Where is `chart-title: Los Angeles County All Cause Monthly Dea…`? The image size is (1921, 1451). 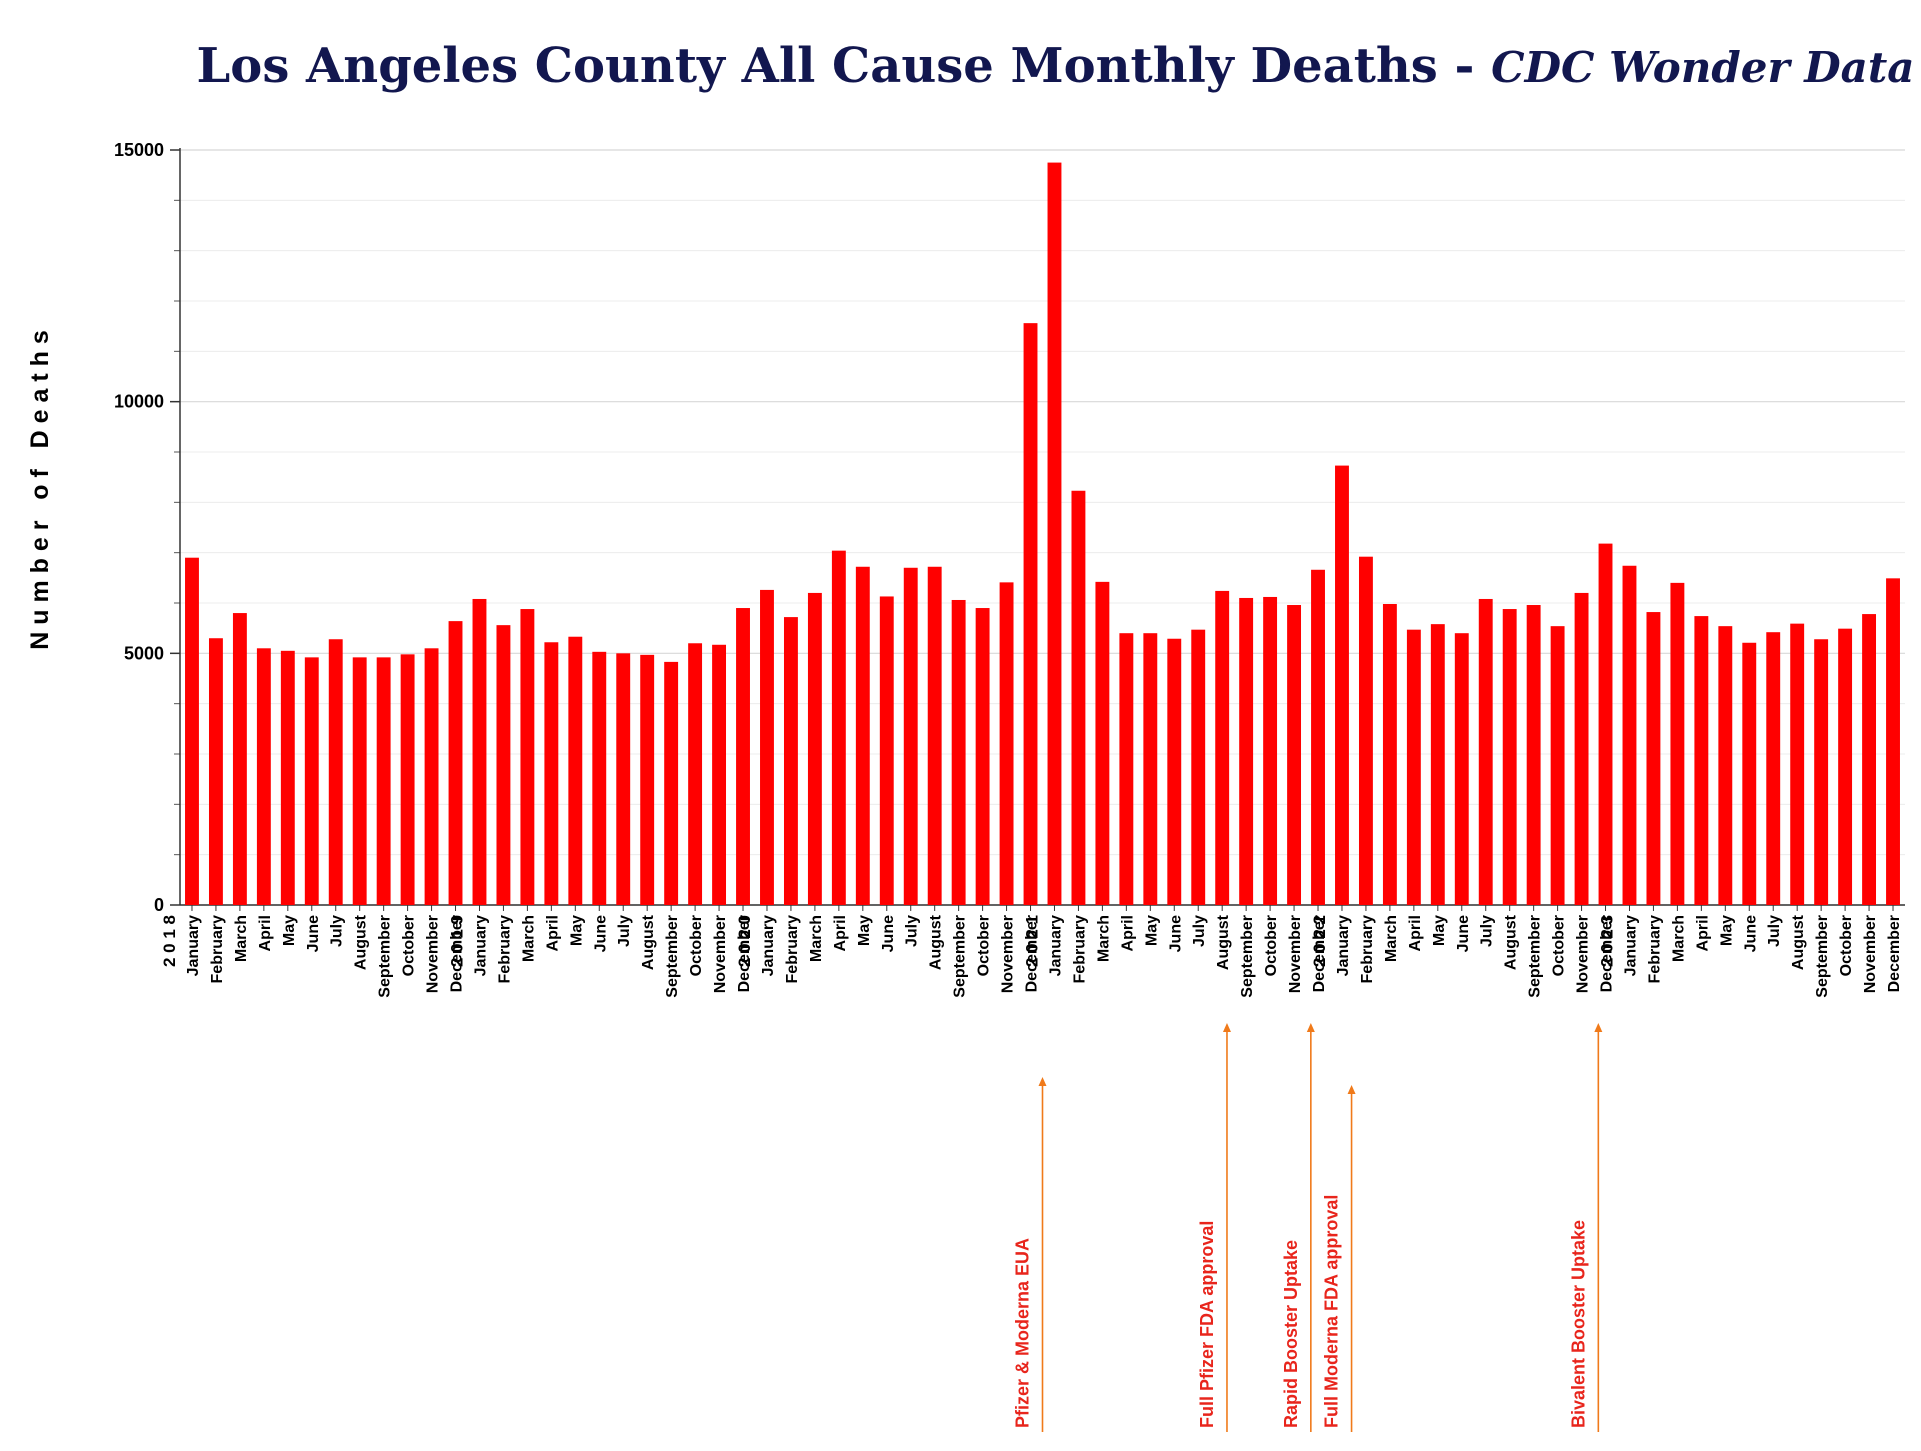 chart-title: Los Angeles County All Cause Monthly Dea… is located at coordinates (1008, 66).